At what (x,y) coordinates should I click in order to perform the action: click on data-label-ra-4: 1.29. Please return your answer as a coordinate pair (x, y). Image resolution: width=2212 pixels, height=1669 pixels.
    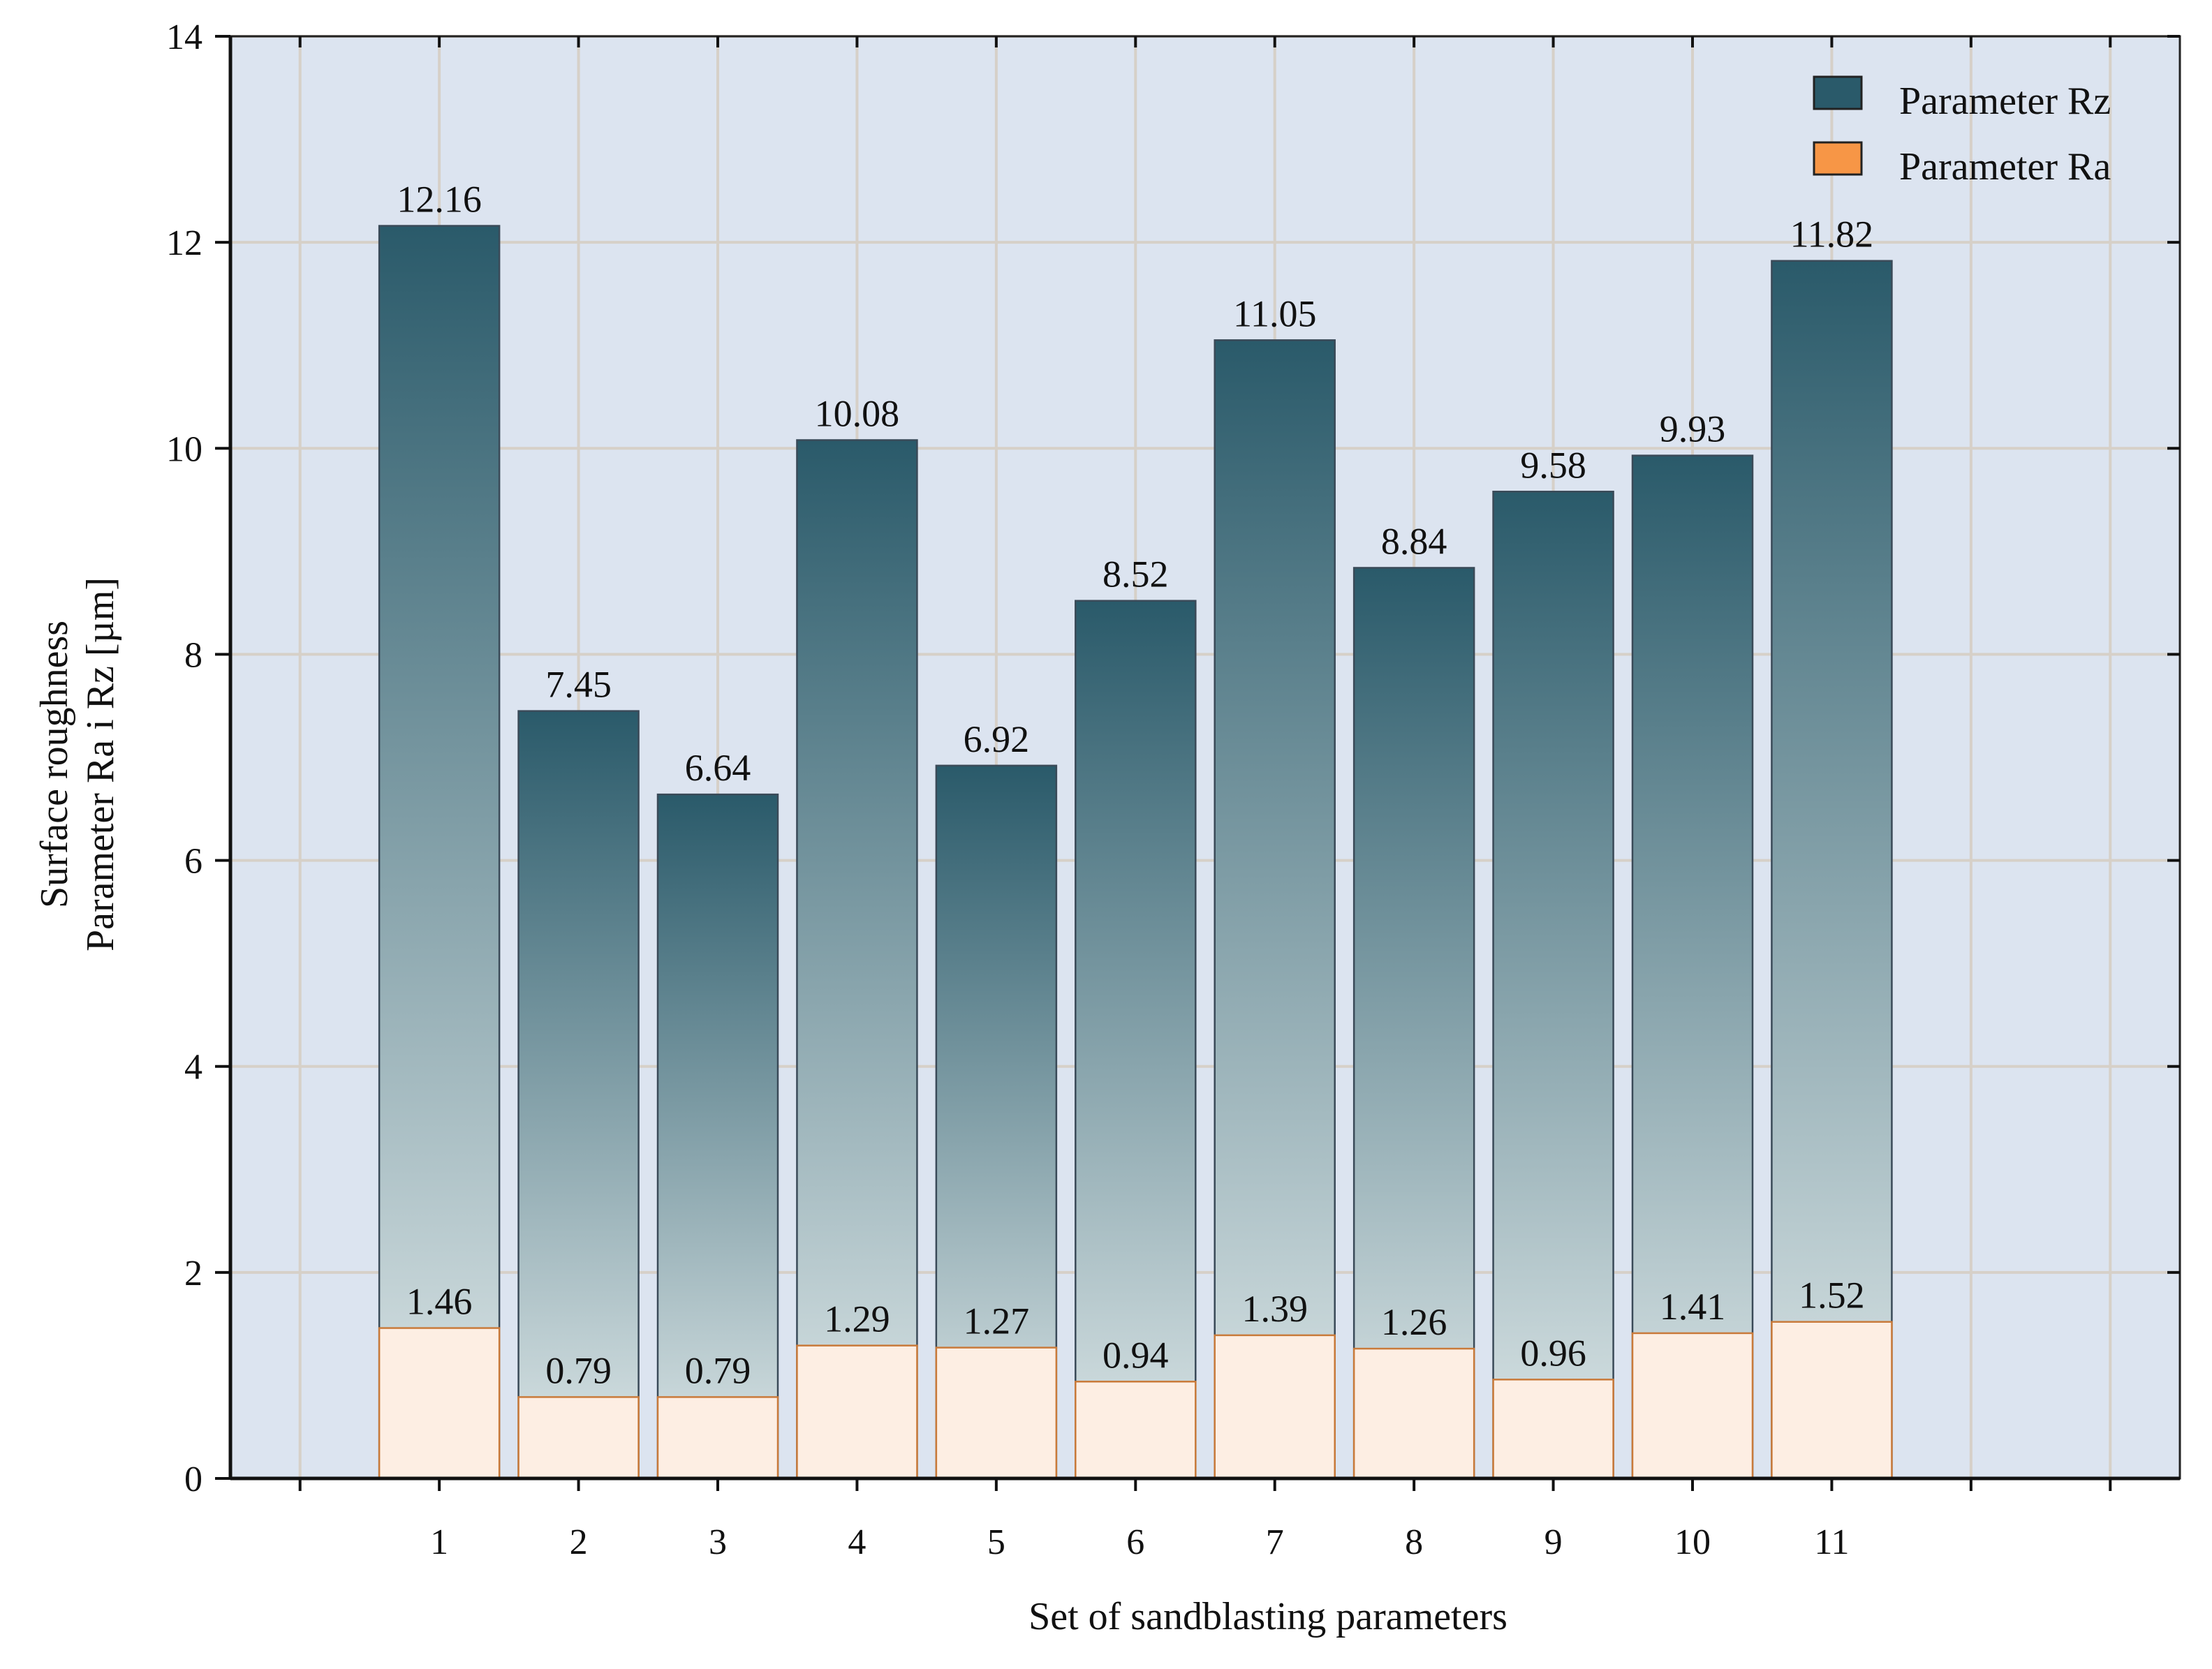
    Looking at the image, I should click on (857, 1319).